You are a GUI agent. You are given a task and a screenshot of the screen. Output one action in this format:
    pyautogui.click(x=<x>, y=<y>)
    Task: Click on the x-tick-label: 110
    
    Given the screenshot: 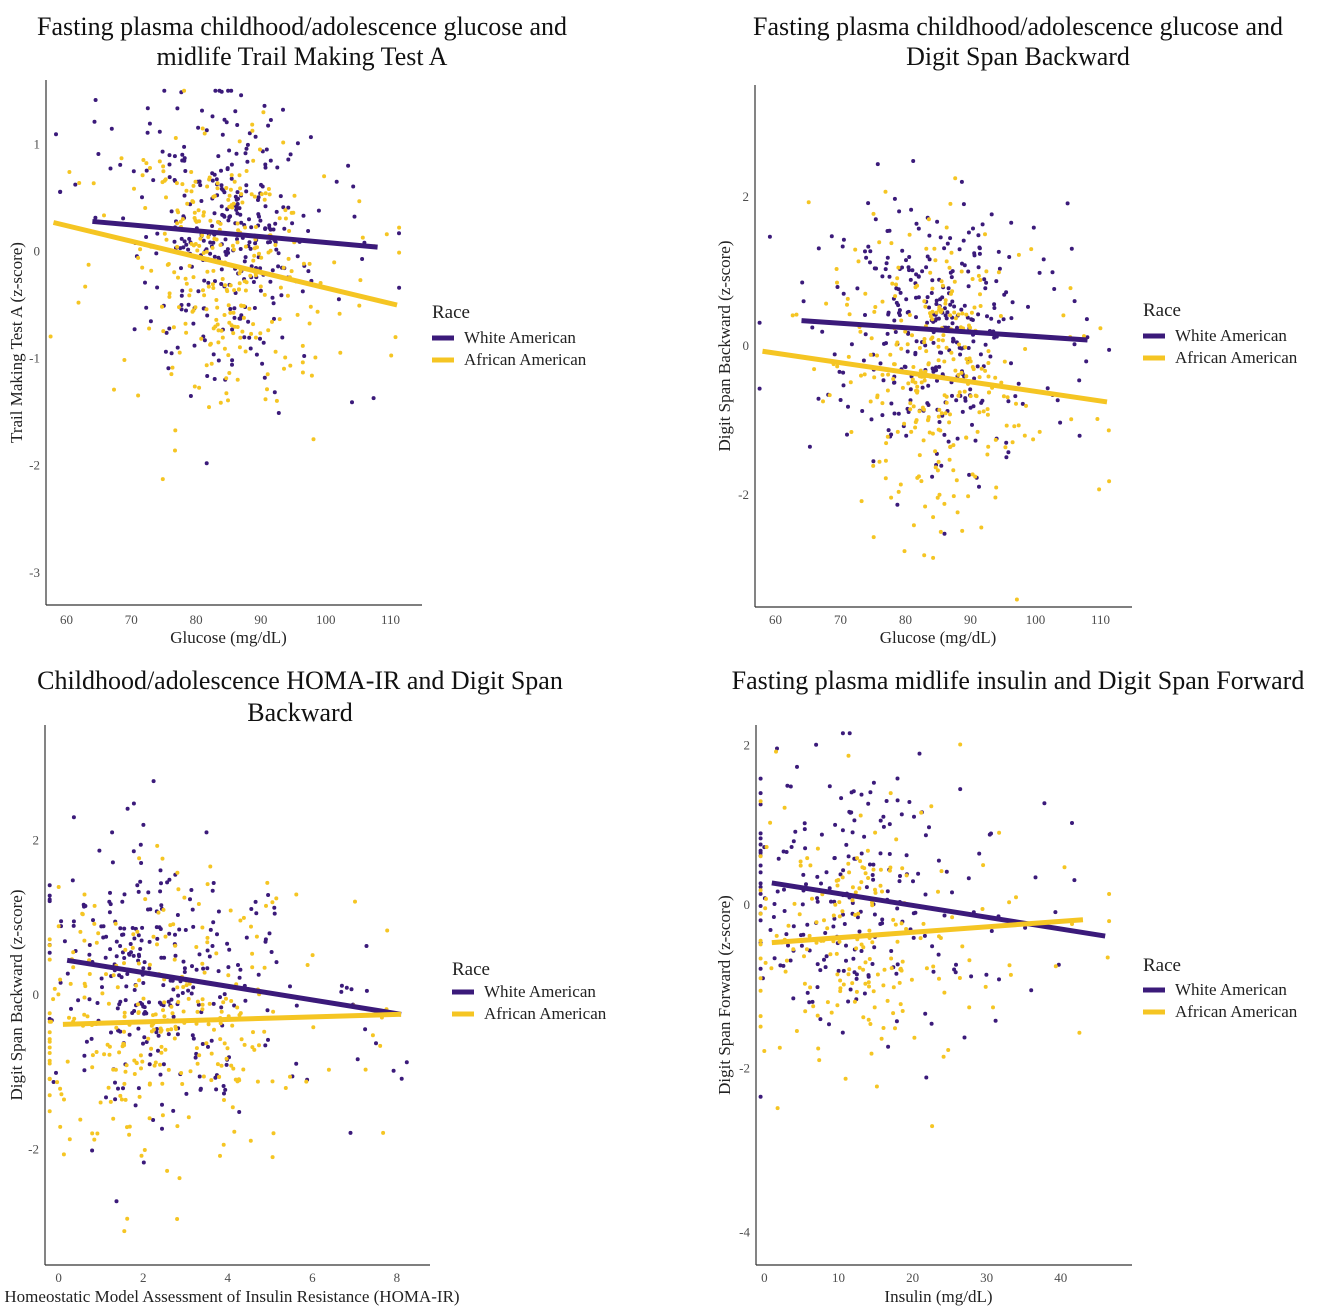 What is the action you would take?
    pyautogui.click(x=1100, y=619)
    